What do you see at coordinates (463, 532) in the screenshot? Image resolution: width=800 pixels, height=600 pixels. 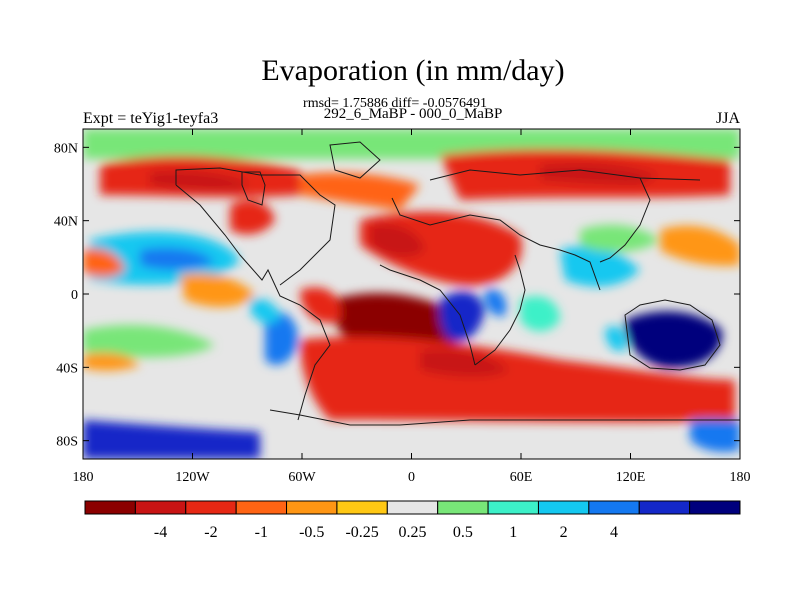 I see `colorbar-label: 0.5` at bounding box center [463, 532].